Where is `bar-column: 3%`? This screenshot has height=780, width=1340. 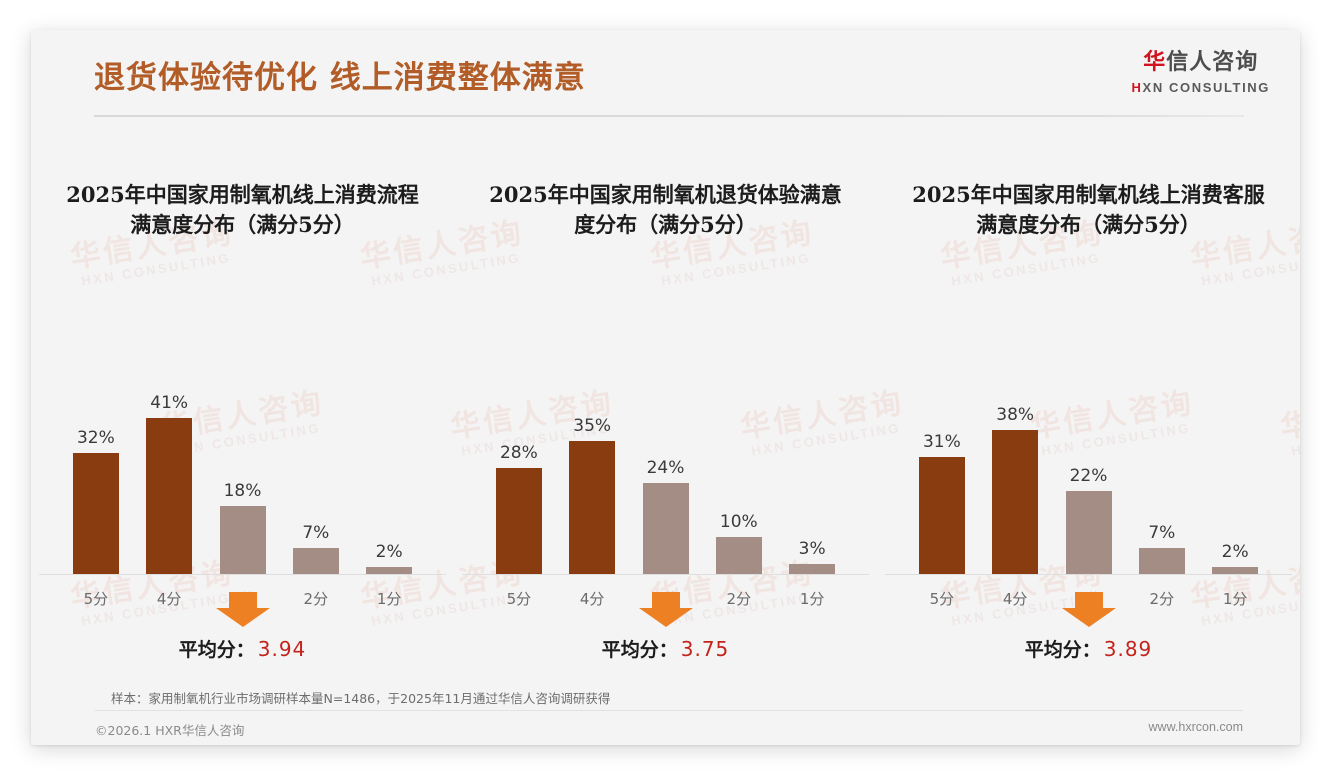 bar-column: 3% is located at coordinates (812, 472).